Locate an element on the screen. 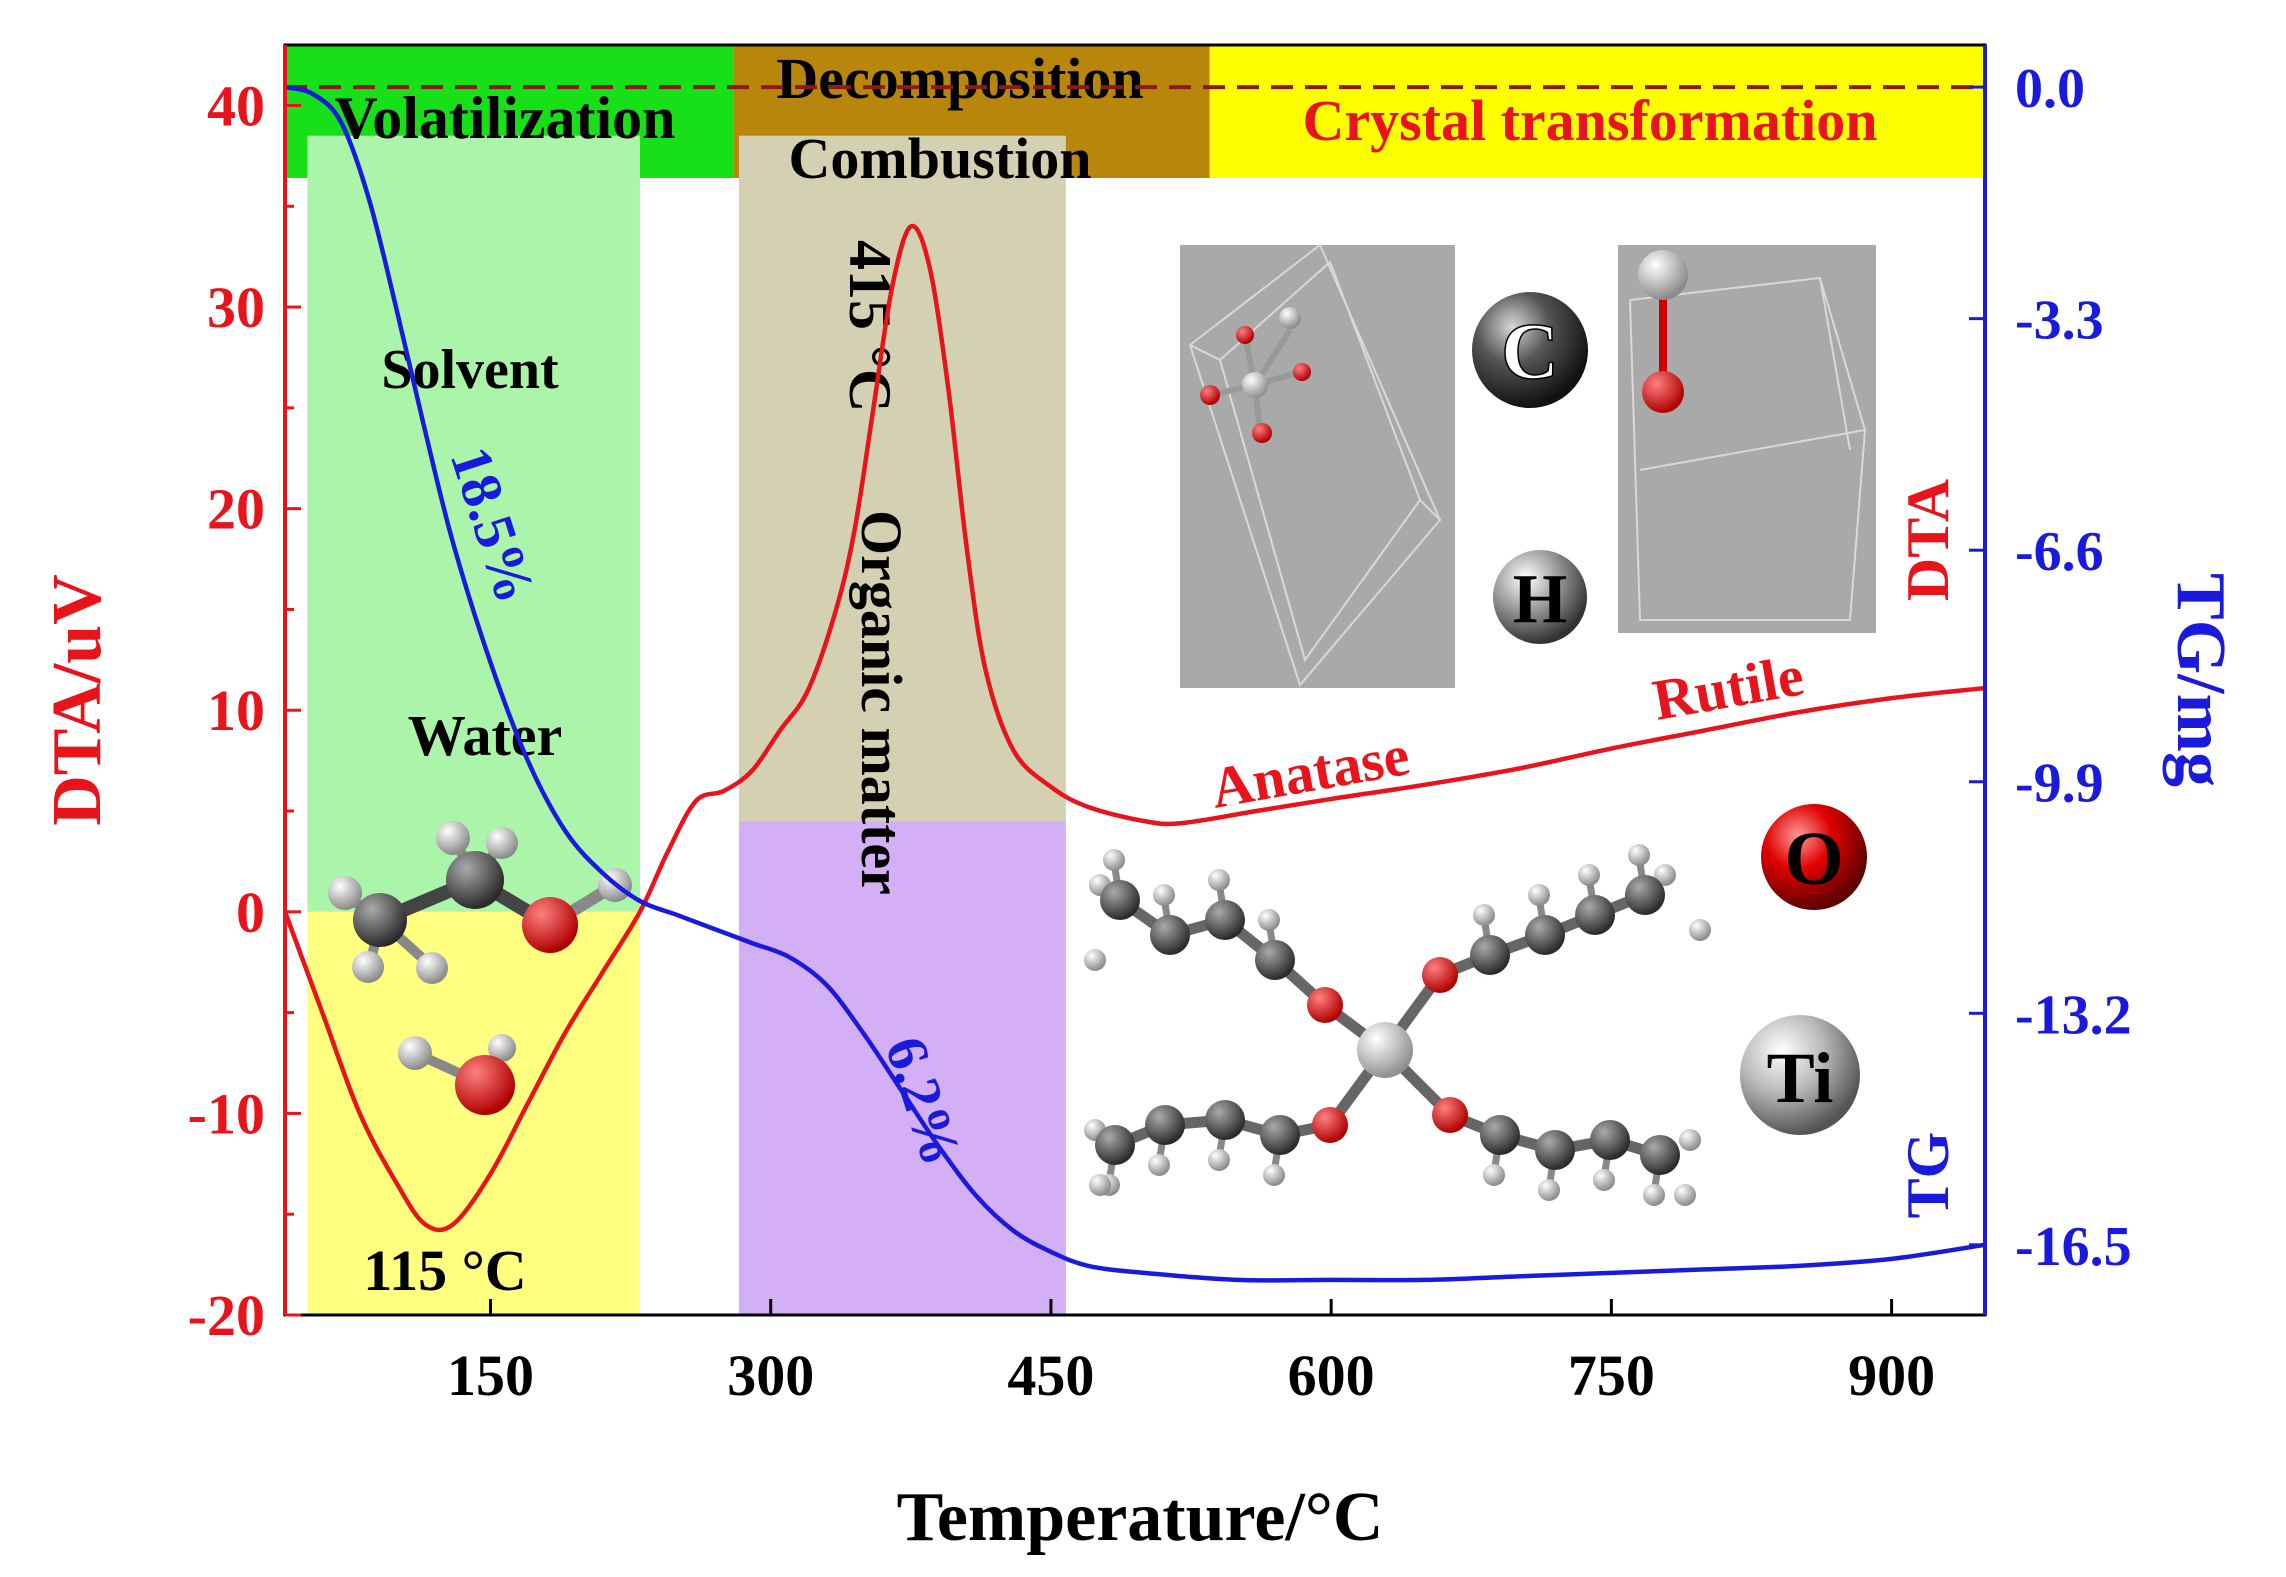  y-axis-right-title: TG/mg is located at coordinates (2200, 680).